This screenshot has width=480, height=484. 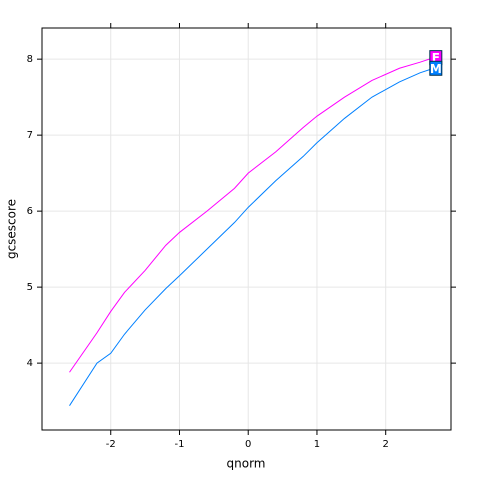 I want to click on x-tick-label: -1, so click(x=179, y=444).